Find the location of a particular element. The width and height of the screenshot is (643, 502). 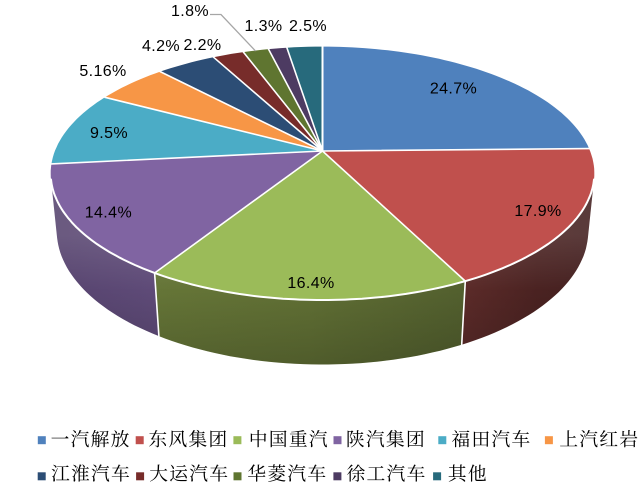

svg-text: 17.9% is located at coordinates (537, 211).